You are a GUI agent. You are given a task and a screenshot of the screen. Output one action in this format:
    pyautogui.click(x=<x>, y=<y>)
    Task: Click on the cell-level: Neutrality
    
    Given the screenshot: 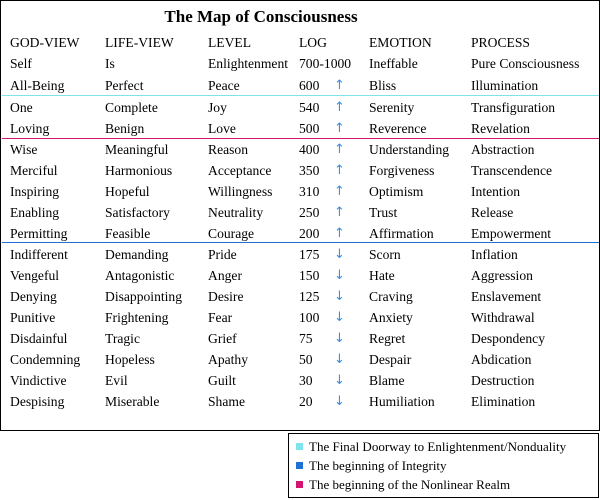 What is the action you would take?
    pyautogui.click(x=236, y=212)
    